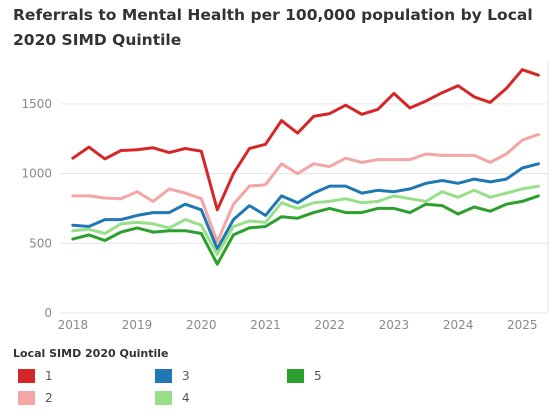 The image size is (553, 416). I want to click on legend-label: 1, so click(49, 376).